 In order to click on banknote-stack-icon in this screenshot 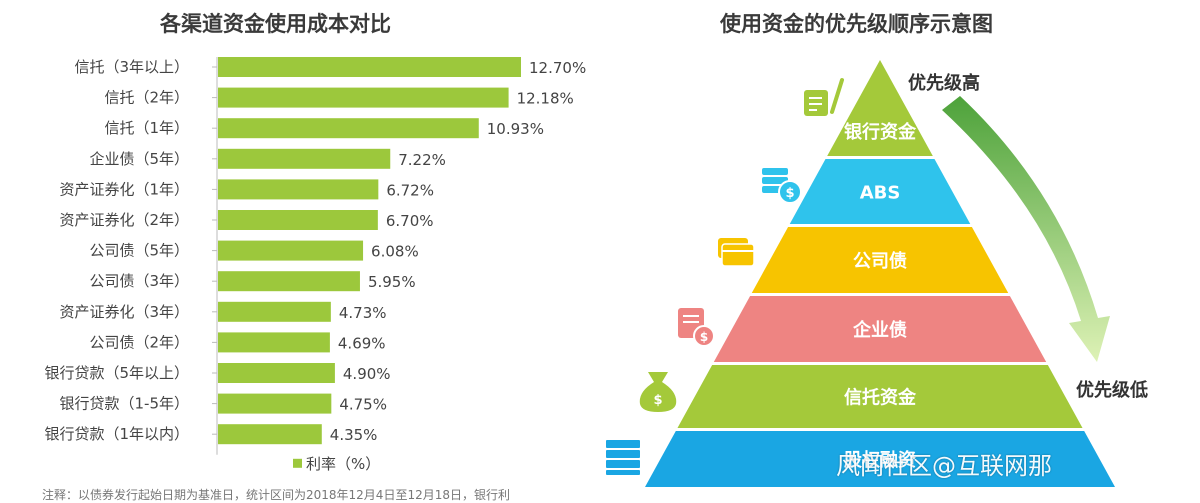, I will do `click(623, 457)`.